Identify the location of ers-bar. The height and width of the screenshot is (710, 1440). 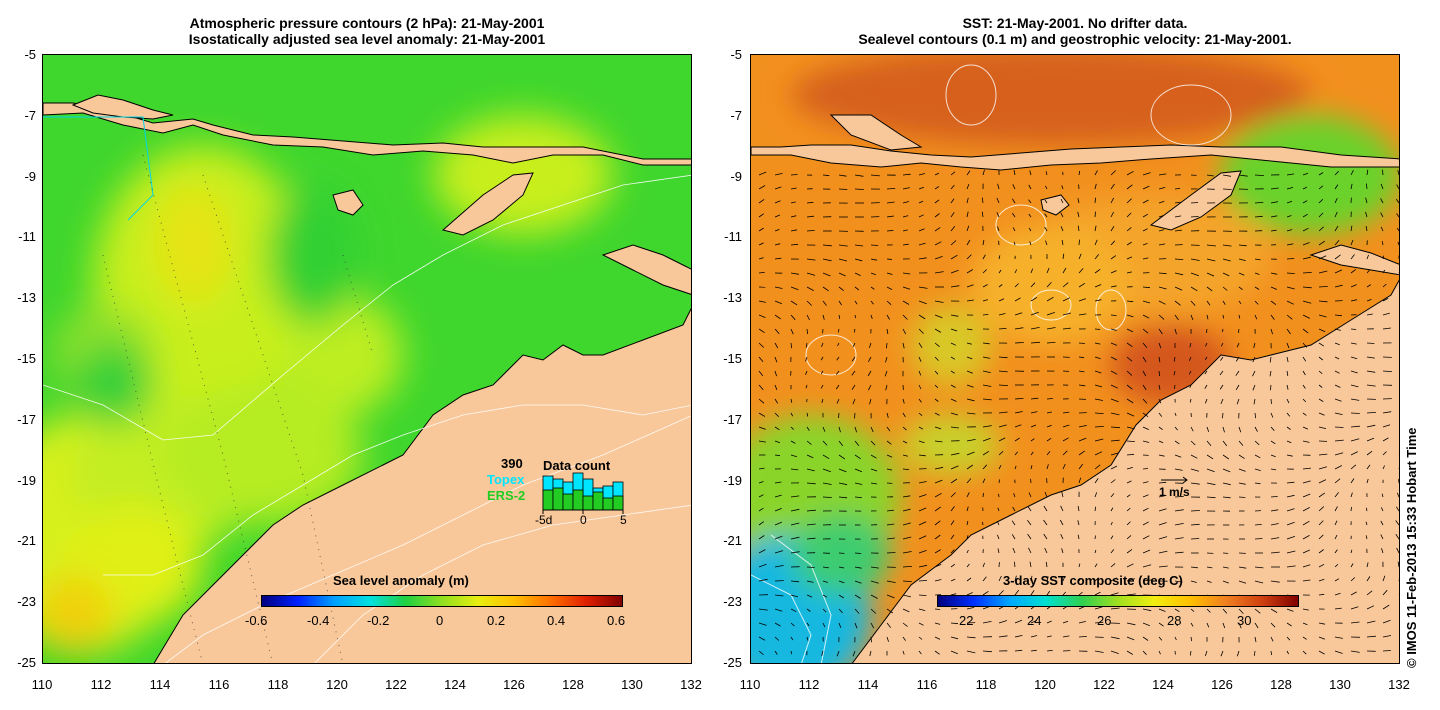
(578, 500).